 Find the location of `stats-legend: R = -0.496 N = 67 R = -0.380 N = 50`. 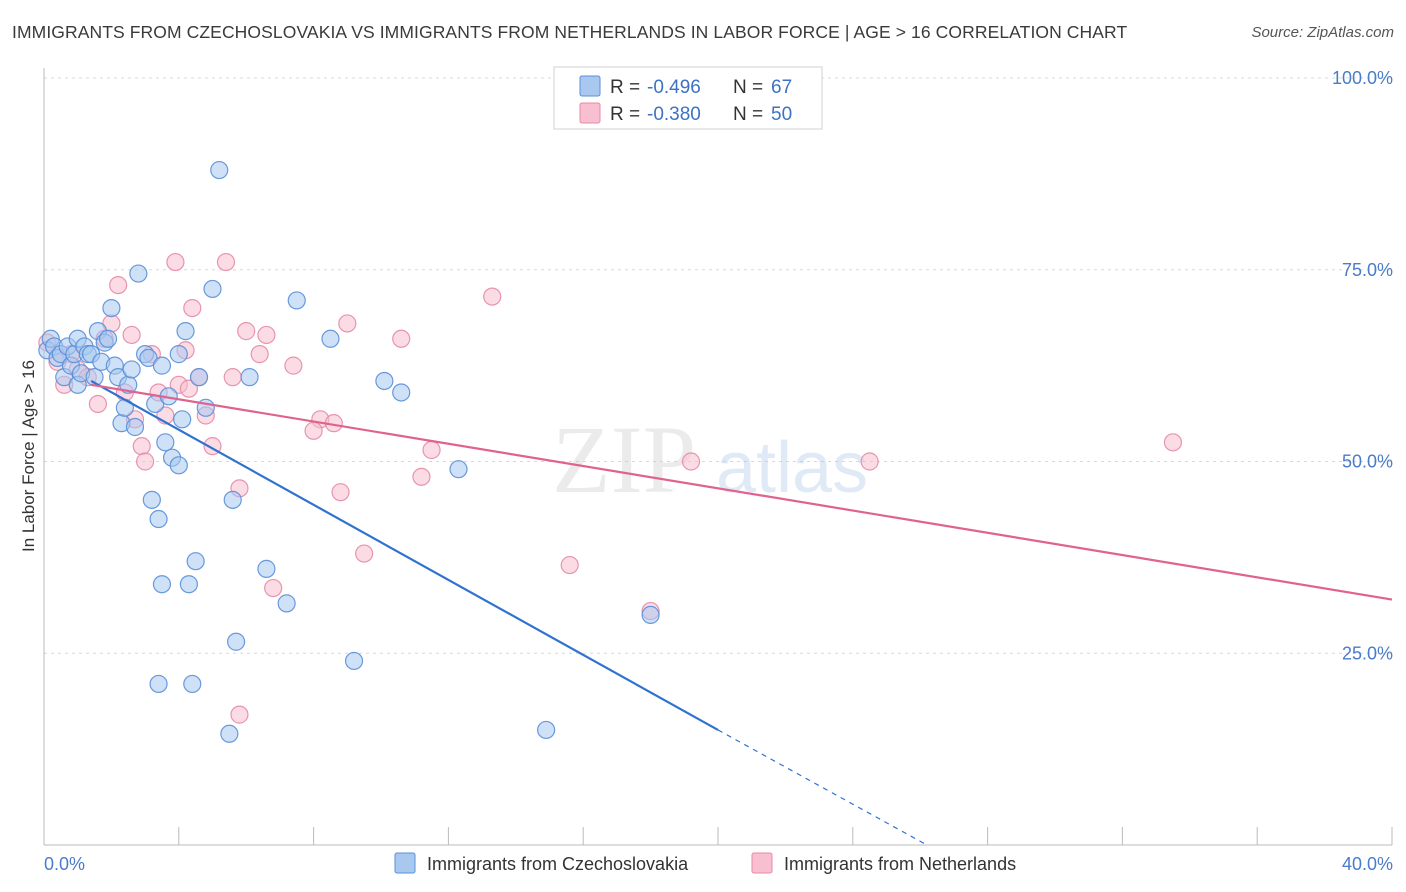

stats-legend: R = -0.496 N = 67 R = -0.380 N = 50 is located at coordinates (688, 98).